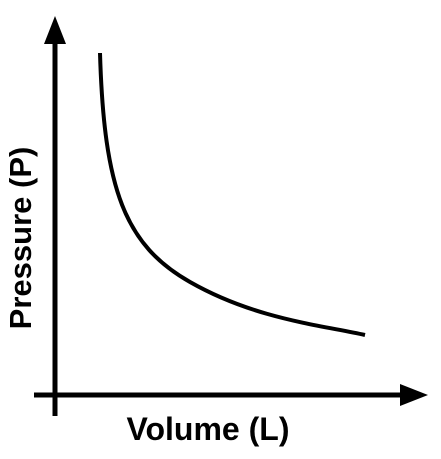 This screenshot has height=459, width=441. Describe the element at coordinates (208, 429) in the screenshot. I see `x-axis-label: Volume (L)` at that location.